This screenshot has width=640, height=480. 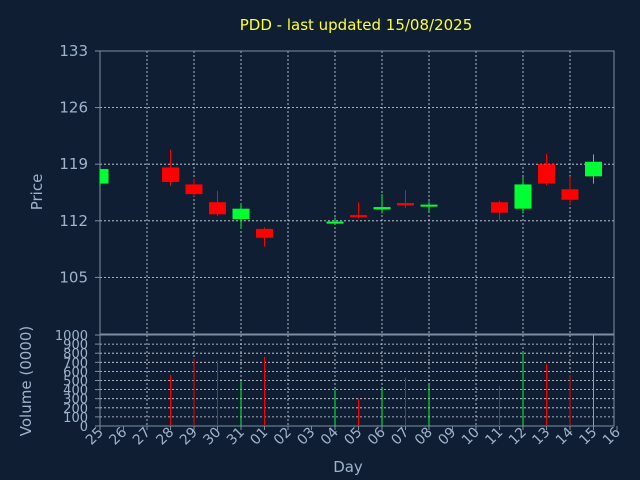 I want to click on volume-tick-label: 400, so click(x=75, y=391).